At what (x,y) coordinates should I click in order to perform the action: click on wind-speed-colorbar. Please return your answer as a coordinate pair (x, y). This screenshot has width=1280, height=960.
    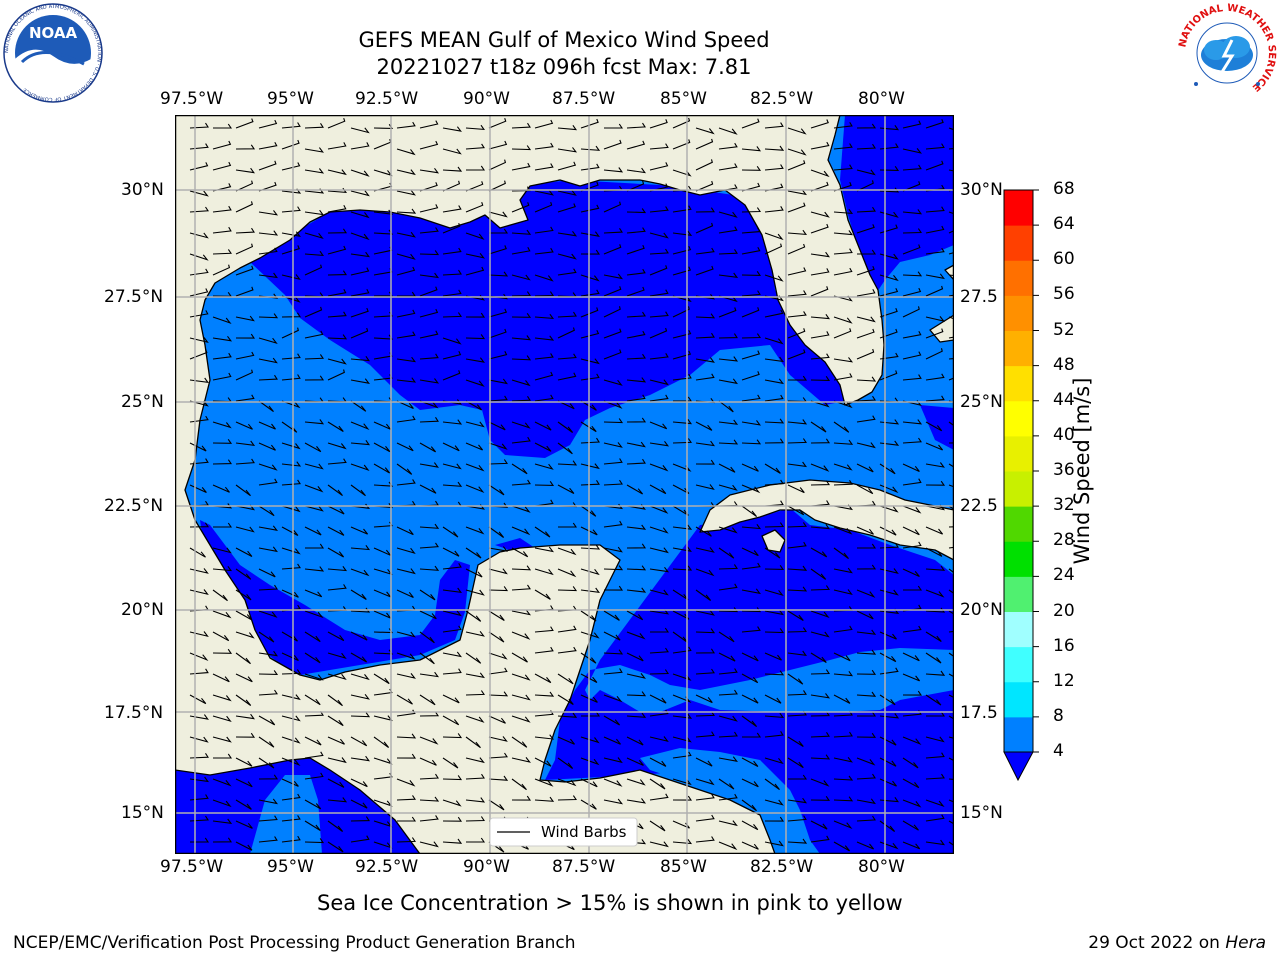
    Looking at the image, I should click on (1021, 485).